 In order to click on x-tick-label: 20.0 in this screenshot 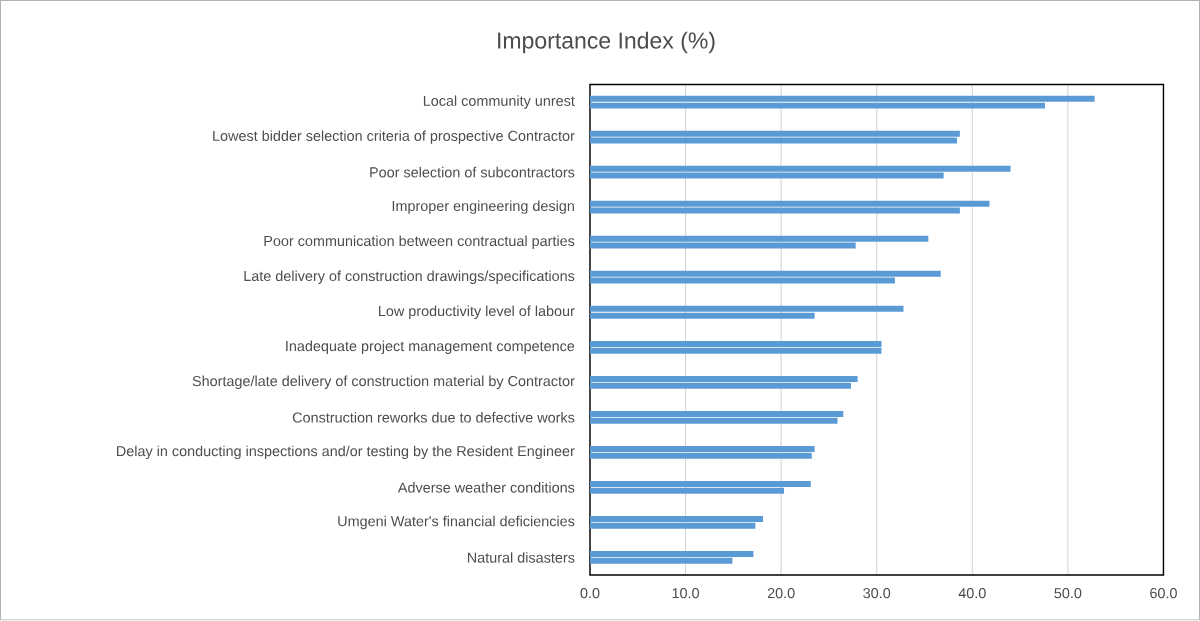, I will do `click(781, 593)`.